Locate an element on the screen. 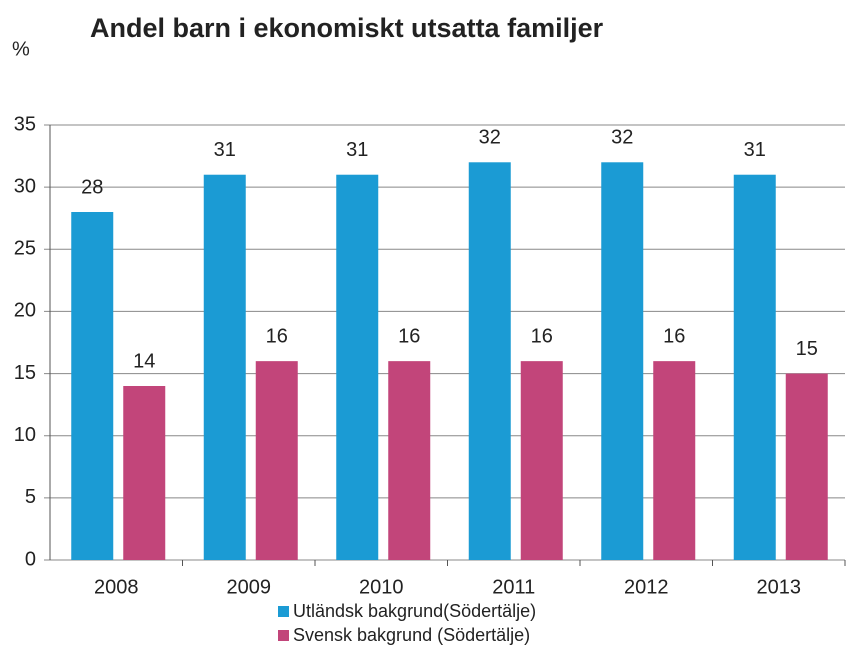  x-tick-label: 2011 is located at coordinates (513, 587).